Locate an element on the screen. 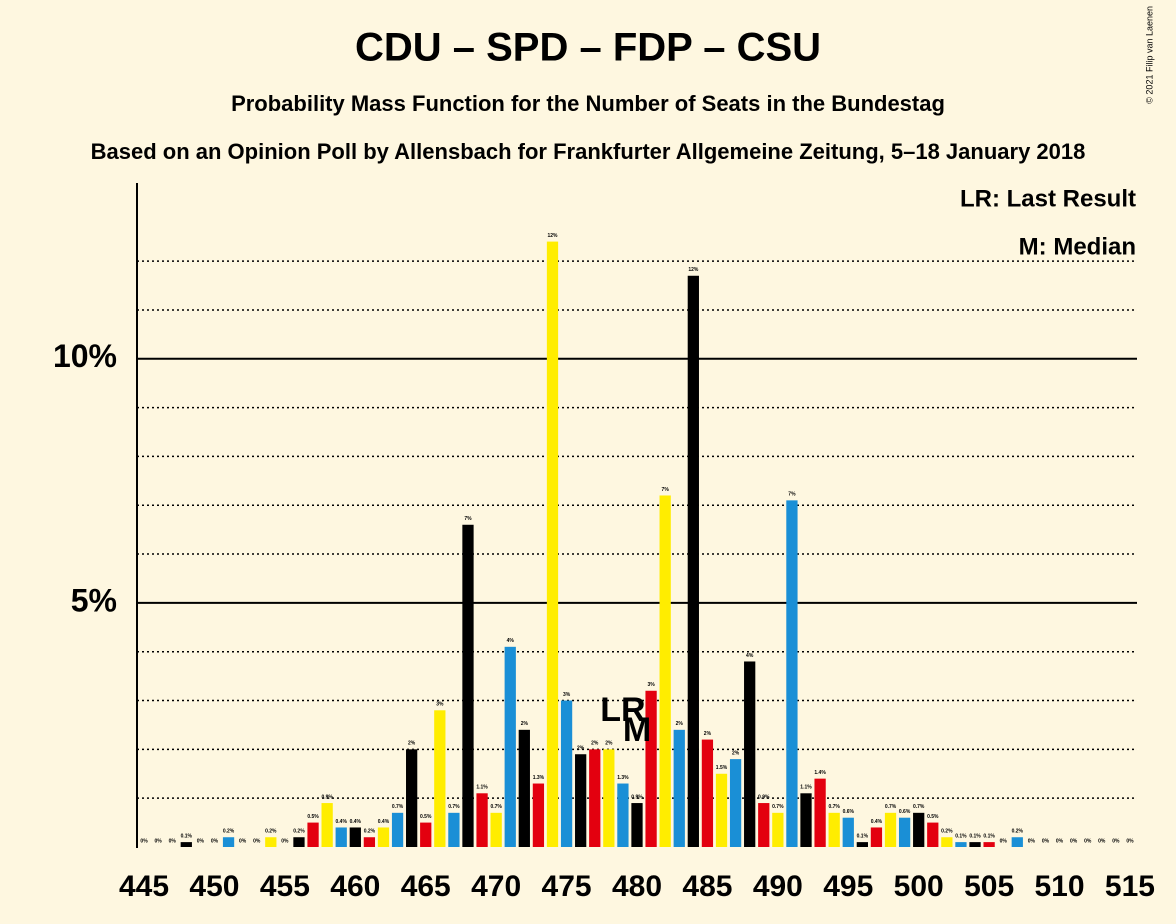 The image size is (1176, 924). copyright: © 2021 Filip van Laenen is located at coordinates (1149, 55).